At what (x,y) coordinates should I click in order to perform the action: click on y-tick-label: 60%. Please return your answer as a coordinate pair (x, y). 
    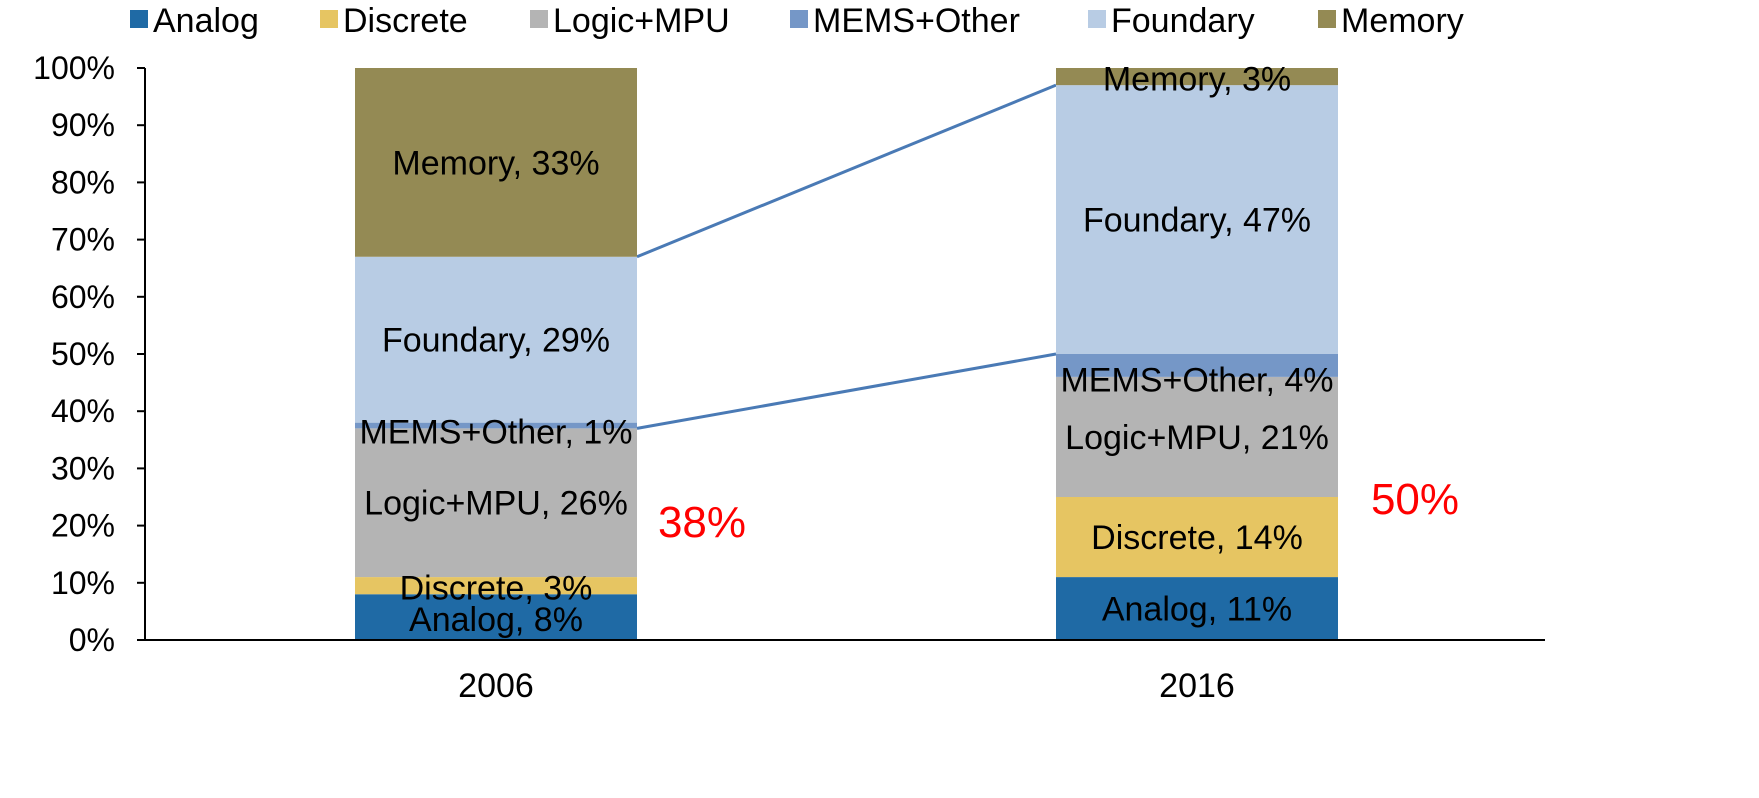
    Looking at the image, I should click on (83, 297).